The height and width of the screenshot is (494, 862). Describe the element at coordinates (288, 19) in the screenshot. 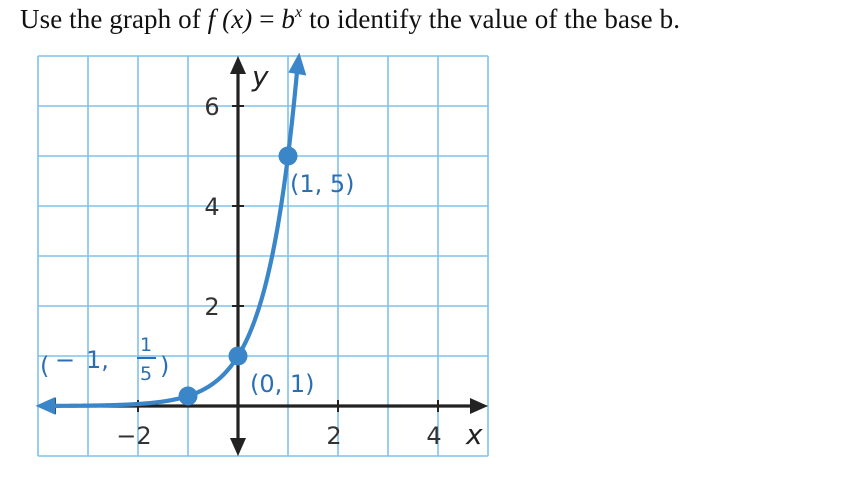

I see `base-symbol: b` at that location.